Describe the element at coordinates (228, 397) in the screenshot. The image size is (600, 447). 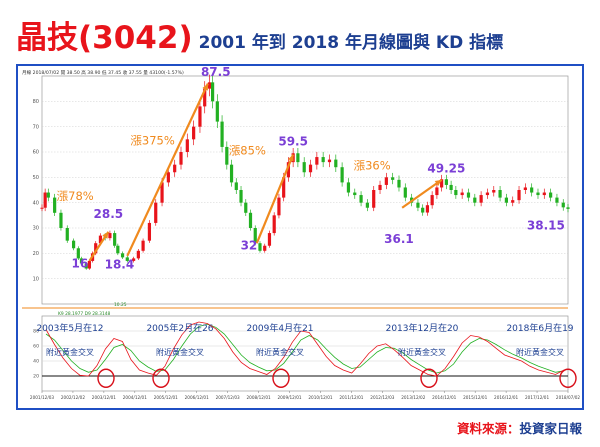
I see `x-tick-label: 2007/12/03` at that location.